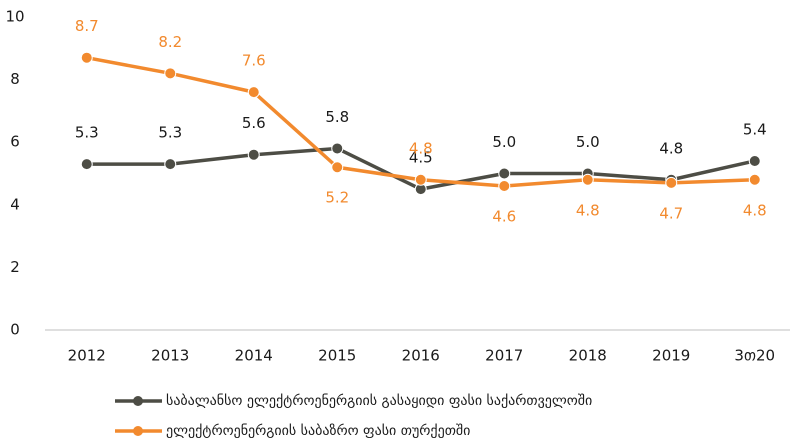  What do you see at coordinates (15, 330) in the screenshot?
I see `y-tick-label: 0` at bounding box center [15, 330].